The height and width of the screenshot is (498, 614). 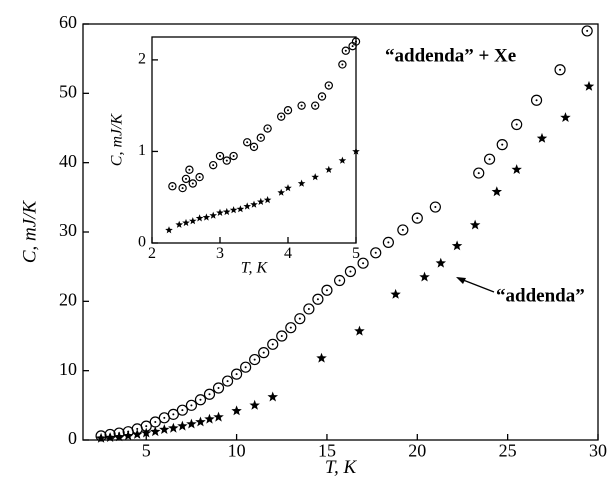 I want to click on plot-frame, so click(x=254, y=140).